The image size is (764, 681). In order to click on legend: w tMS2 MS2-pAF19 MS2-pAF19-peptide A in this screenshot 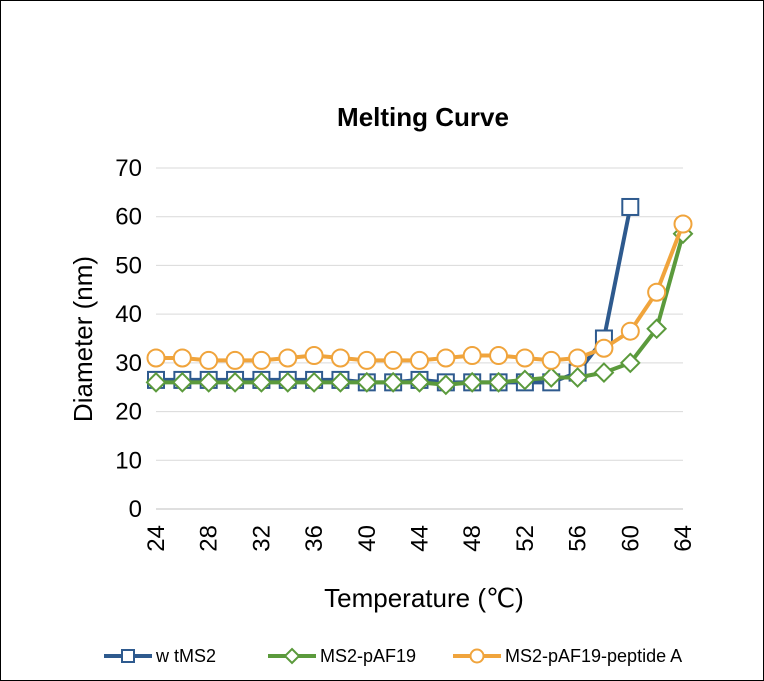, I will do `click(393, 656)`.